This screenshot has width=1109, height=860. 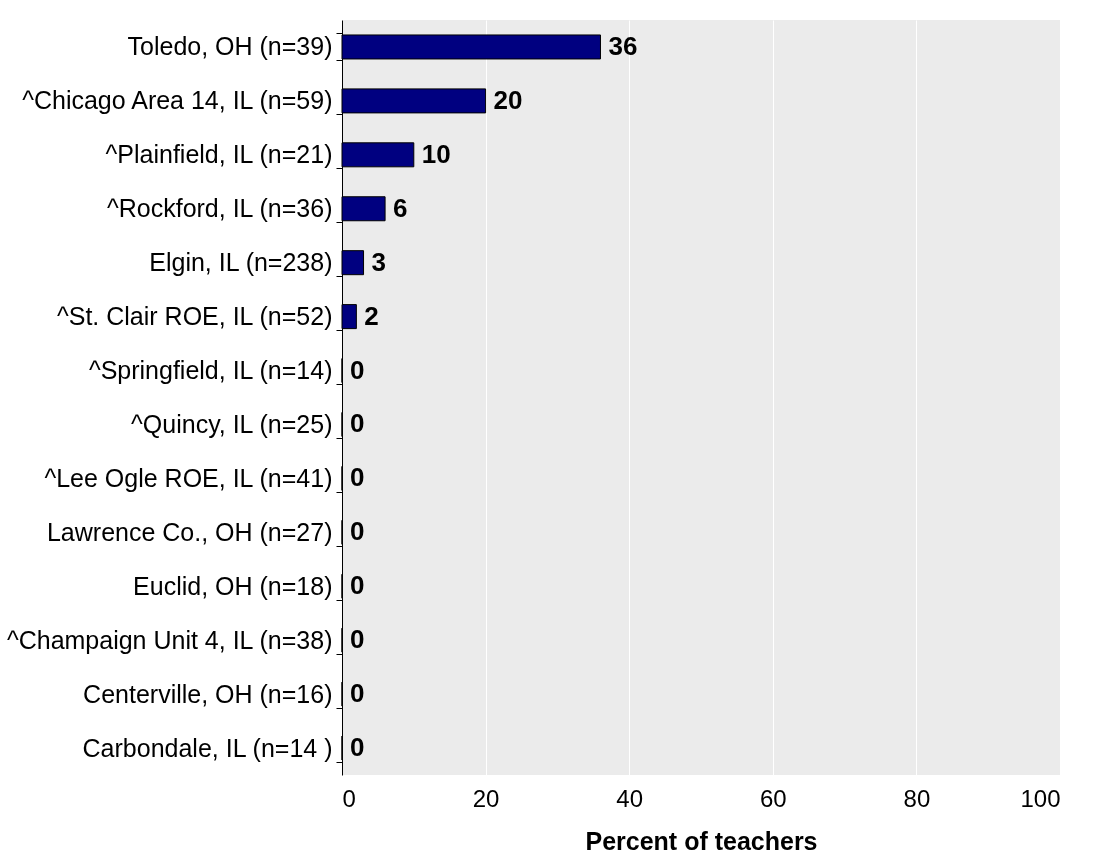 I want to click on y-tick-label: ^St. Clair ROE, IL (n=52), so click(x=195, y=316).